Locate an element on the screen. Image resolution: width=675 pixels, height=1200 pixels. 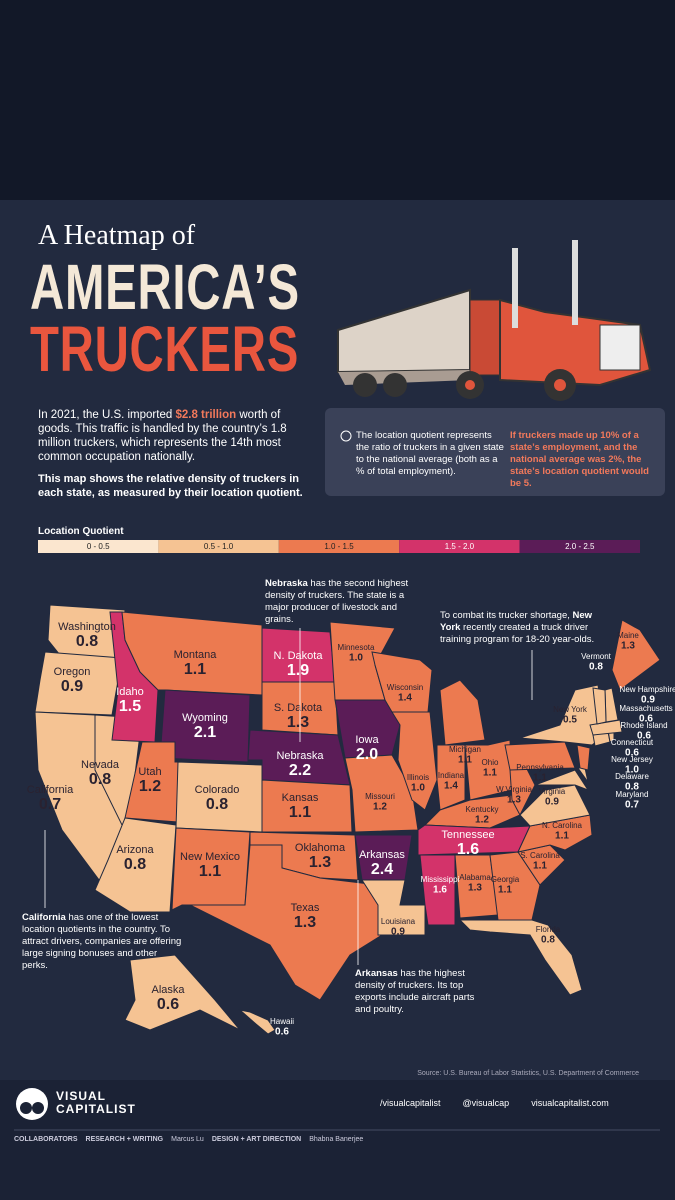
callout-text: To combat its trucker shortage, is located at coordinates (506, 615).